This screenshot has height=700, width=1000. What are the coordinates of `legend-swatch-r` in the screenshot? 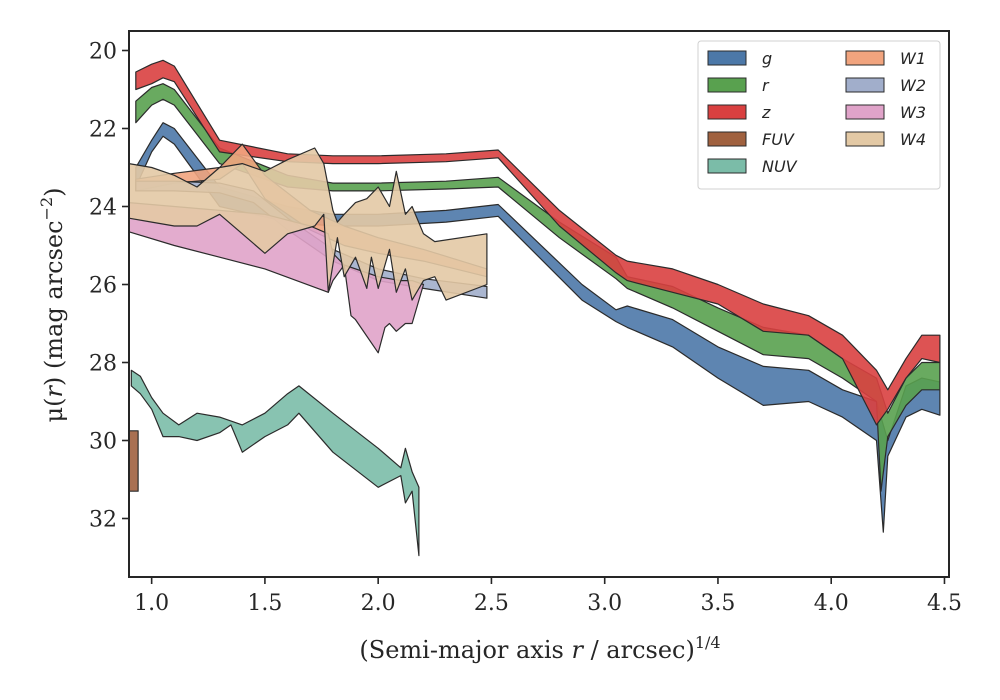 It's located at (727, 85).